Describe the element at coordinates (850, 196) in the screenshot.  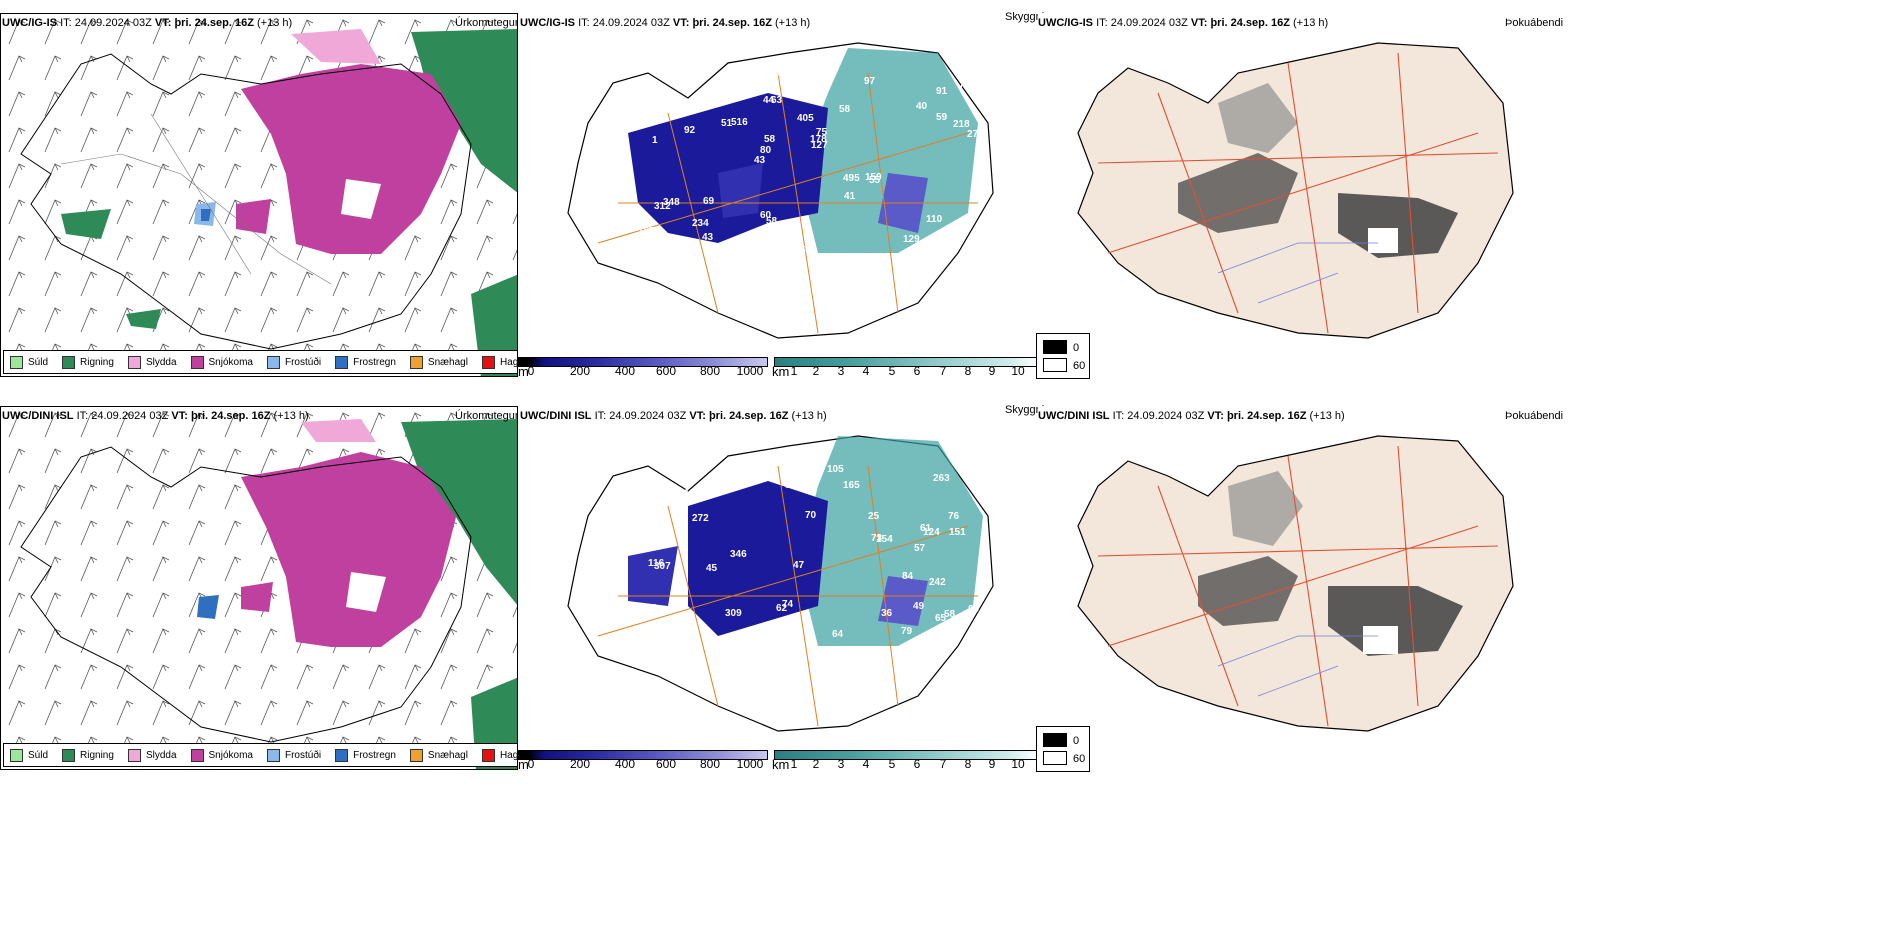
I see `visibility-value-label: 41` at that location.